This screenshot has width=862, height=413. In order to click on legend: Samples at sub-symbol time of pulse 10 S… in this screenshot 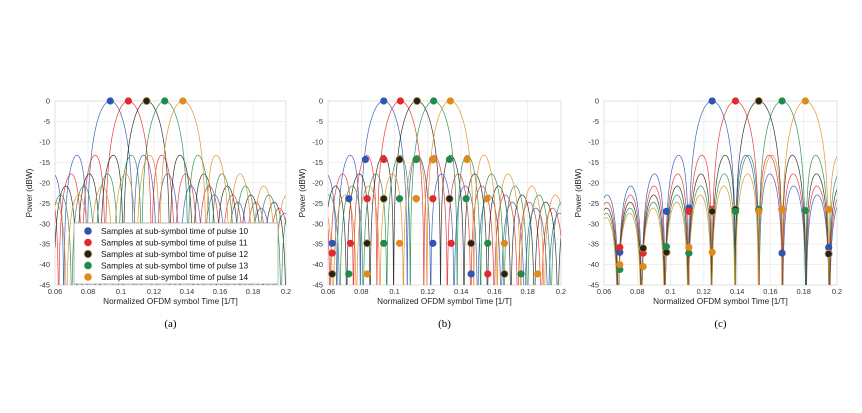, I will do `click(176, 253)`.